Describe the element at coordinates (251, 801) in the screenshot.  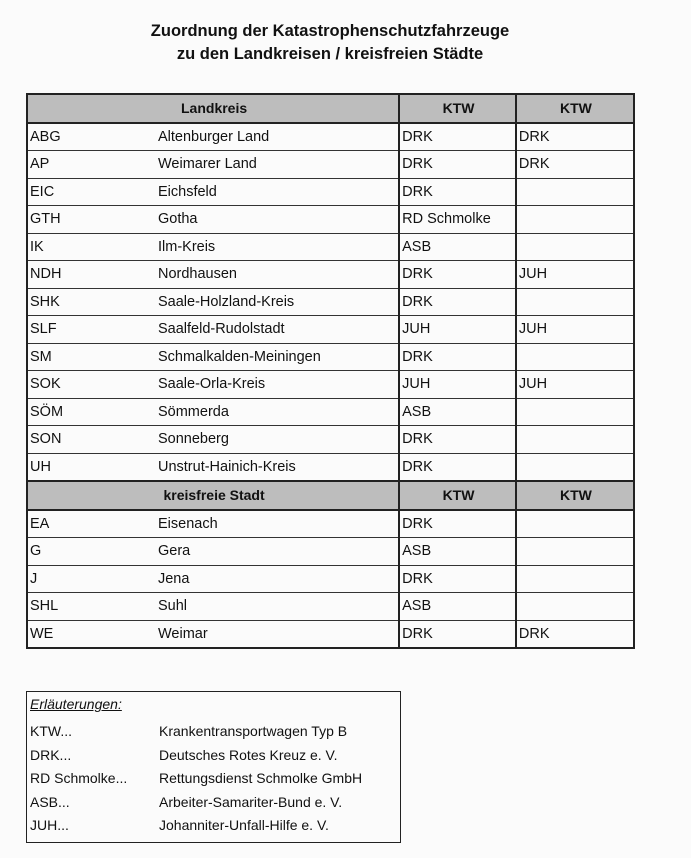
I see `legend-meaning: Arbeiter-Samariter-Bund e. V.` at that location.